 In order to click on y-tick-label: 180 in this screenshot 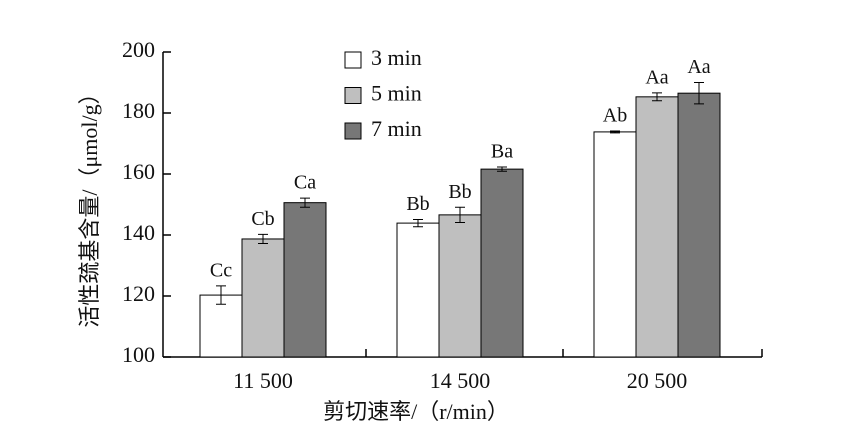, I will do `click(138, 110)`.